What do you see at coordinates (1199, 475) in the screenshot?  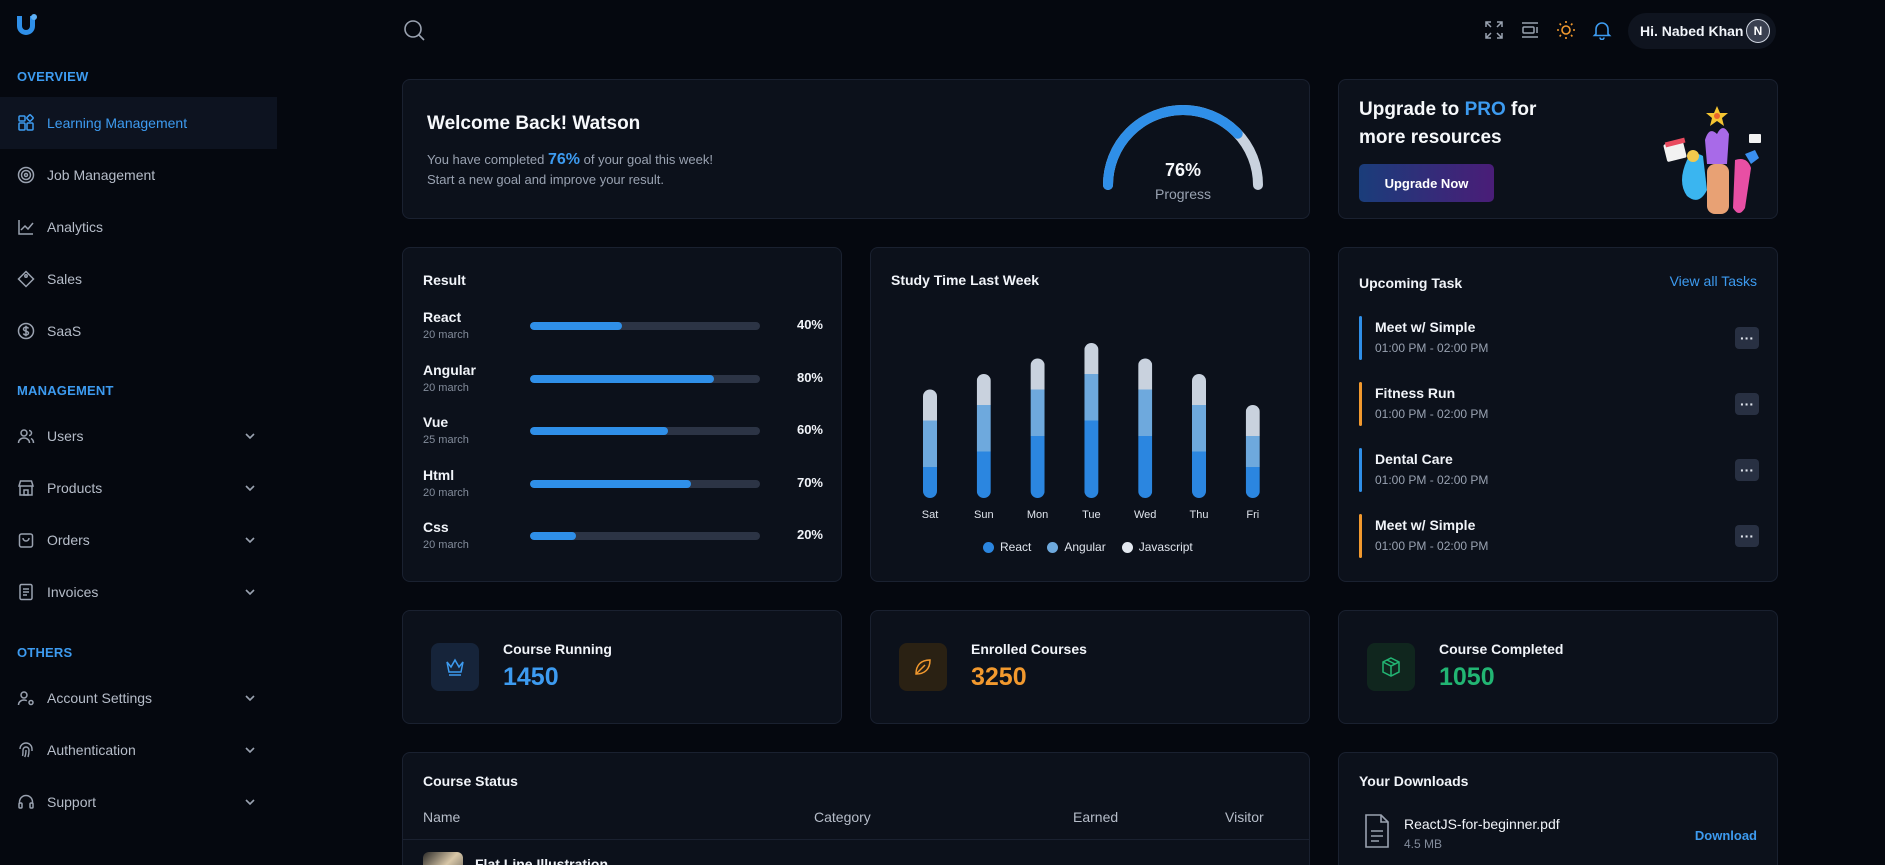 I see `bar-thu-react` at bounding box center [1199, 475].